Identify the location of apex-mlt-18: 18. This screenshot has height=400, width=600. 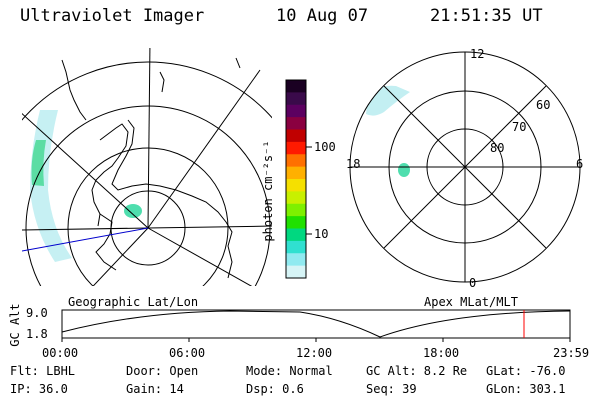
(353, 164).